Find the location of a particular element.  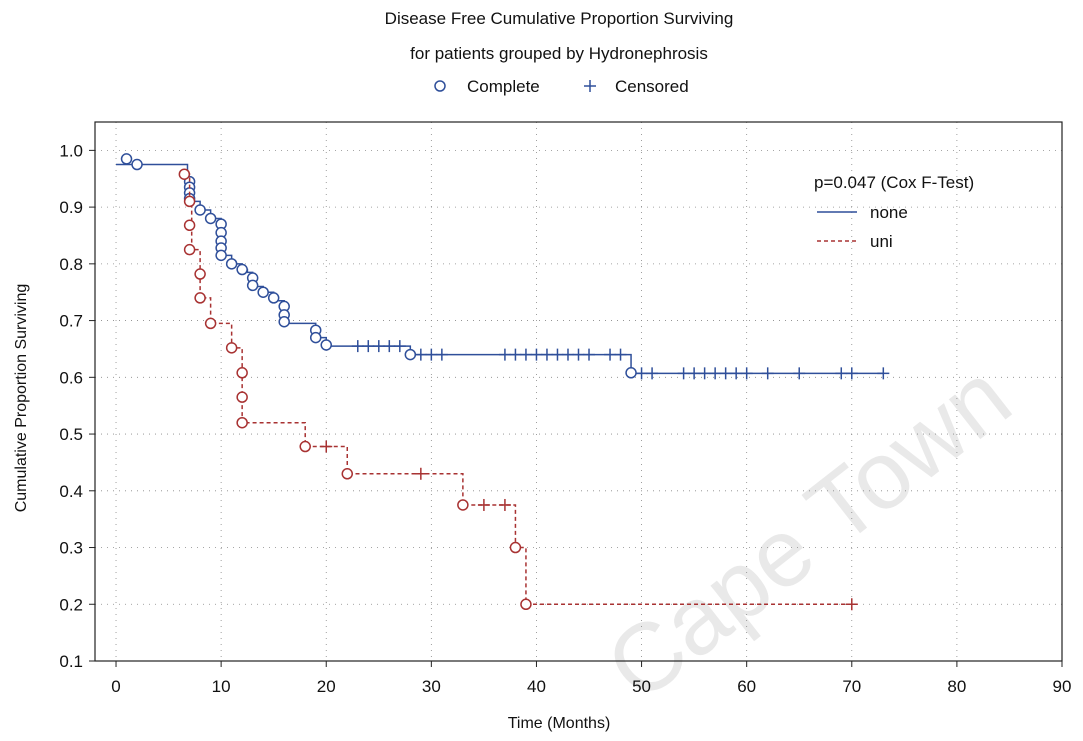

censored-marker-icon is located at coordinates (590, 86).